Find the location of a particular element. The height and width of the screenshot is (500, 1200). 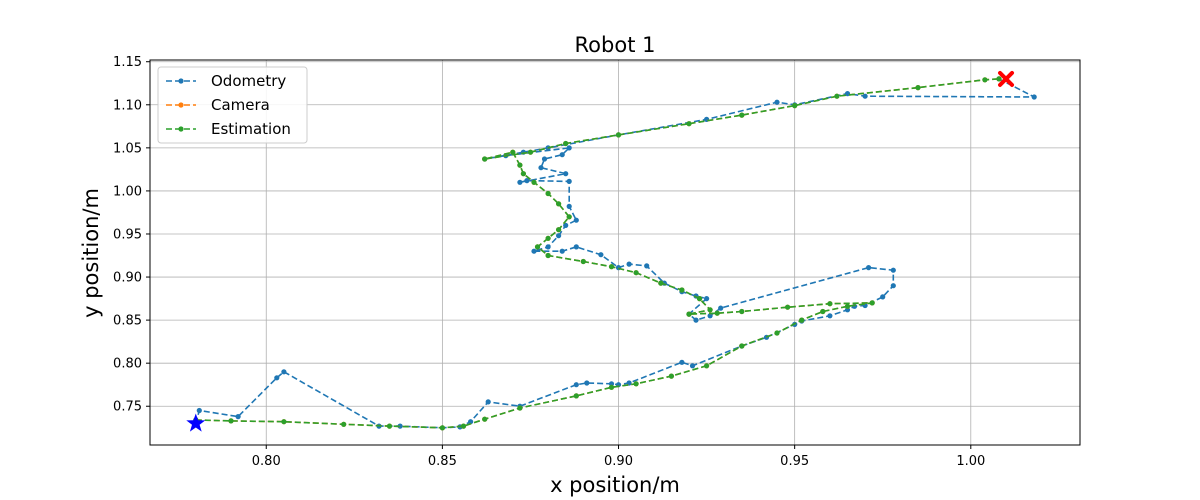

y-tick-label: 0.90 is located at coordinates (127, 278).